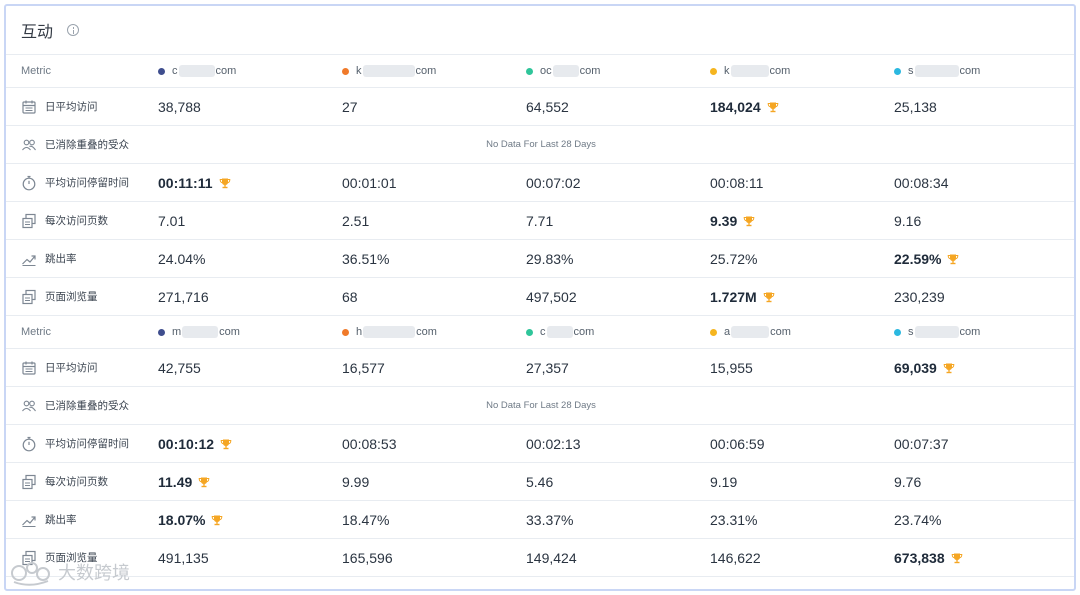 The width and height of the screenshot is (1080, 595). Describe the element at coordinates (369, 443) in the screenshot. I see `metric-value: 00:08:53` at that location.